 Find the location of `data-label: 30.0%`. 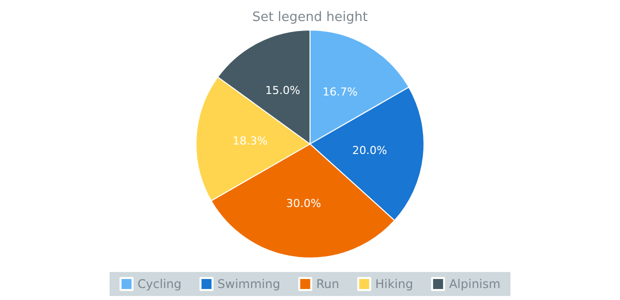

data-label: 30.0% is located at coordinates (304, 203).